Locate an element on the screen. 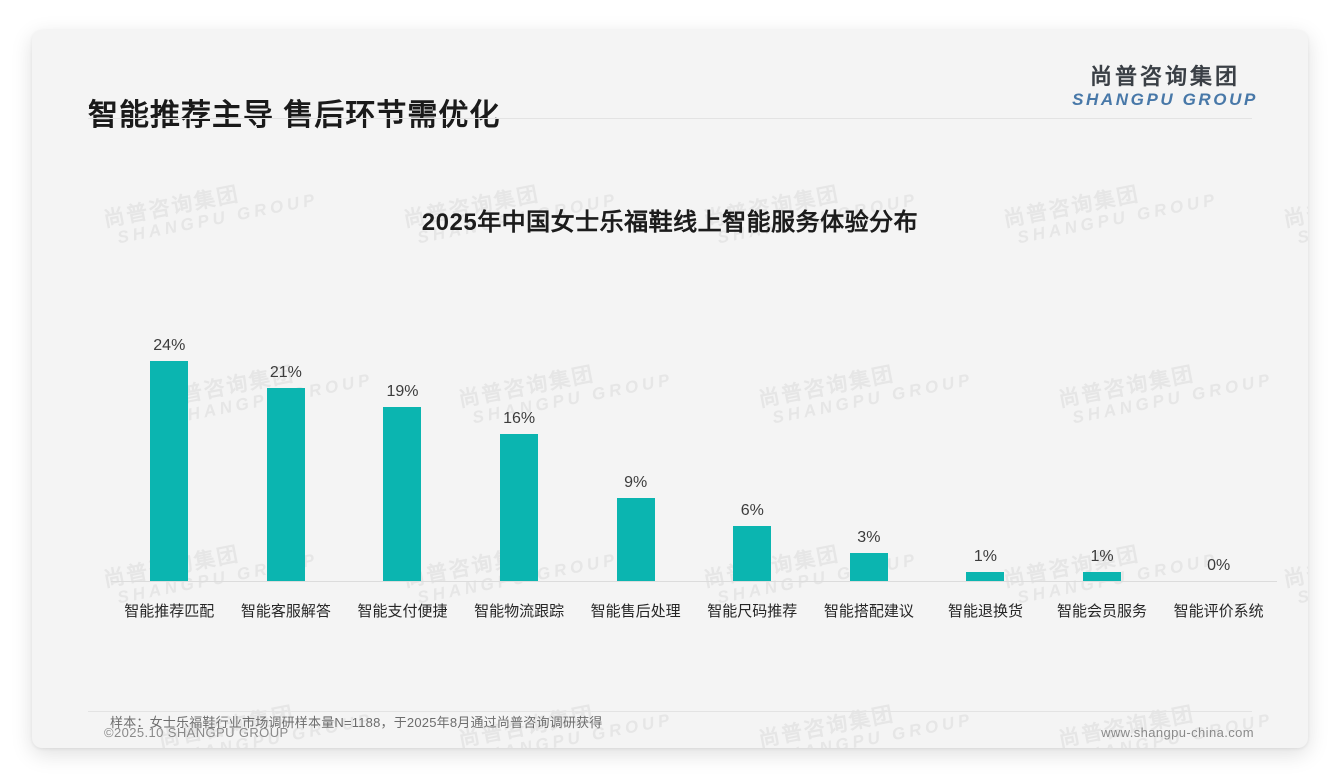  bar-value-label: 21% is located at coordinates (285, 372).